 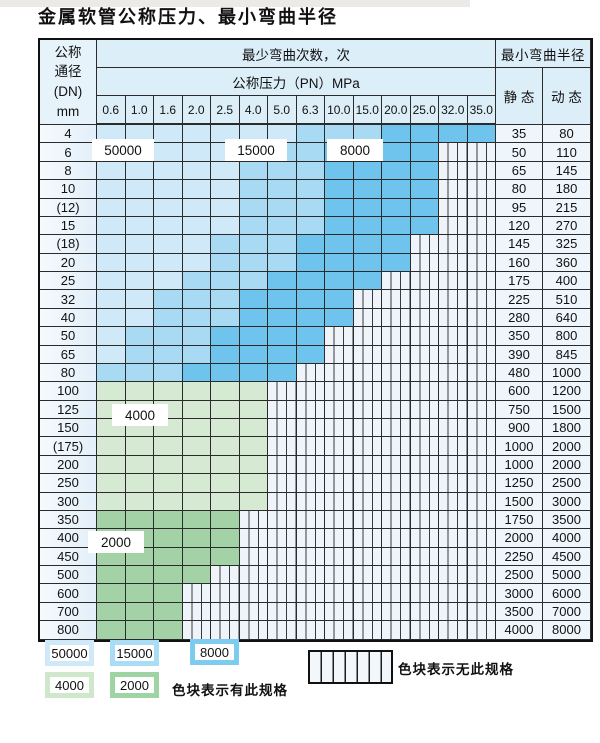 What do you see at coordinates (567, 373) in the screenshot?
I see `dynamic-radius-cell: 1000` at bounding box center [567, 373].